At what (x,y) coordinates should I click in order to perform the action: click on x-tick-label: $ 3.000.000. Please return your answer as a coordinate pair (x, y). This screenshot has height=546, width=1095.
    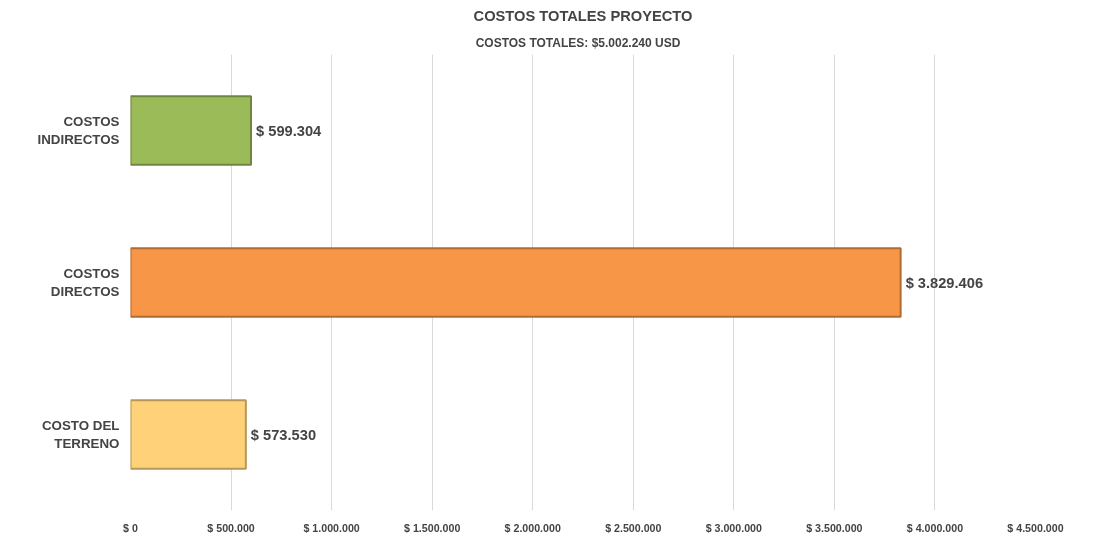
    Looking at the image, I should click on (734, 527).